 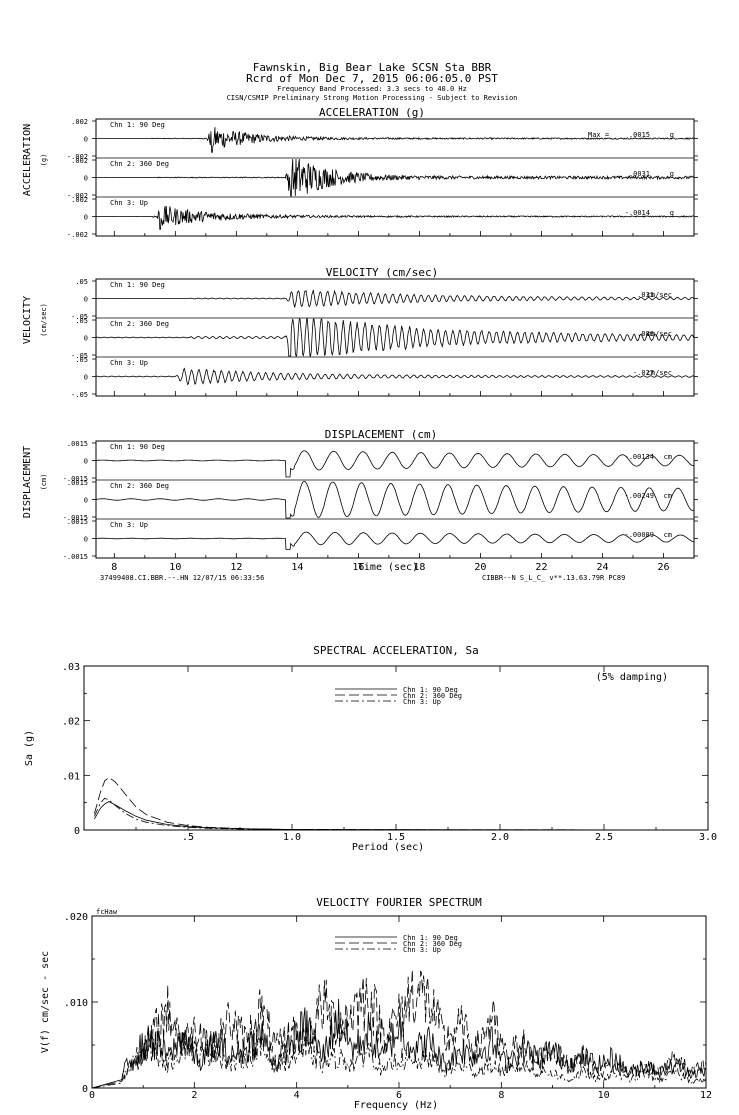 What do you see at coordinates (598, 135) in the screenshot?
I see `max-prefix: Max =` at bounding box center [598, 135].